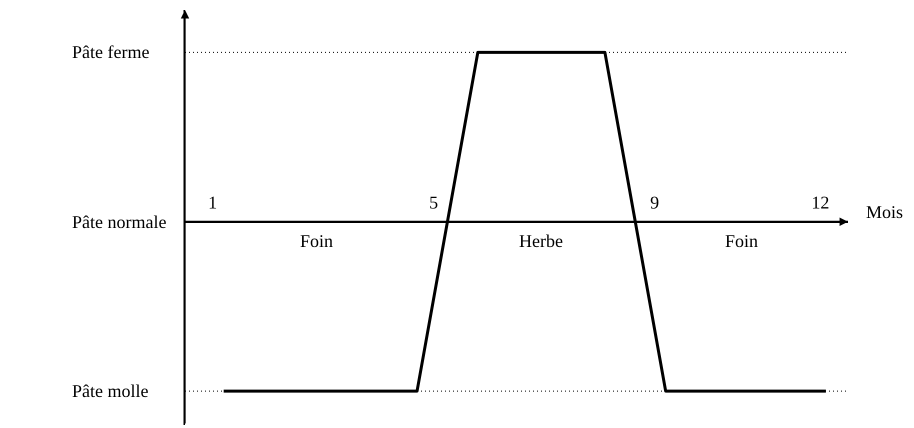 This screenshot has height=428, width=914. Describe the element at coordinates (541, 241) in the screenshot. I see `annotation: Herbe` at that location.